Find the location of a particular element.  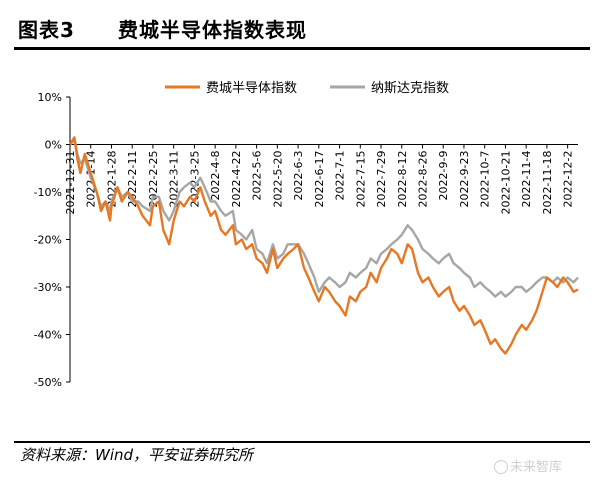

y-tick-label: -20% is located at coordinates (48, 240).